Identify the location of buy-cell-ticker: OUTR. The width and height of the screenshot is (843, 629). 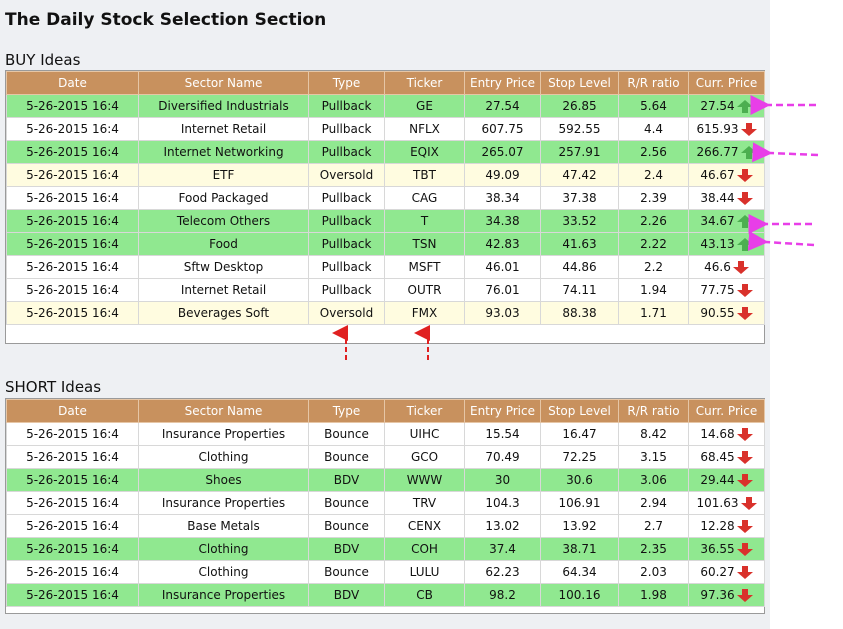
(424, 290).